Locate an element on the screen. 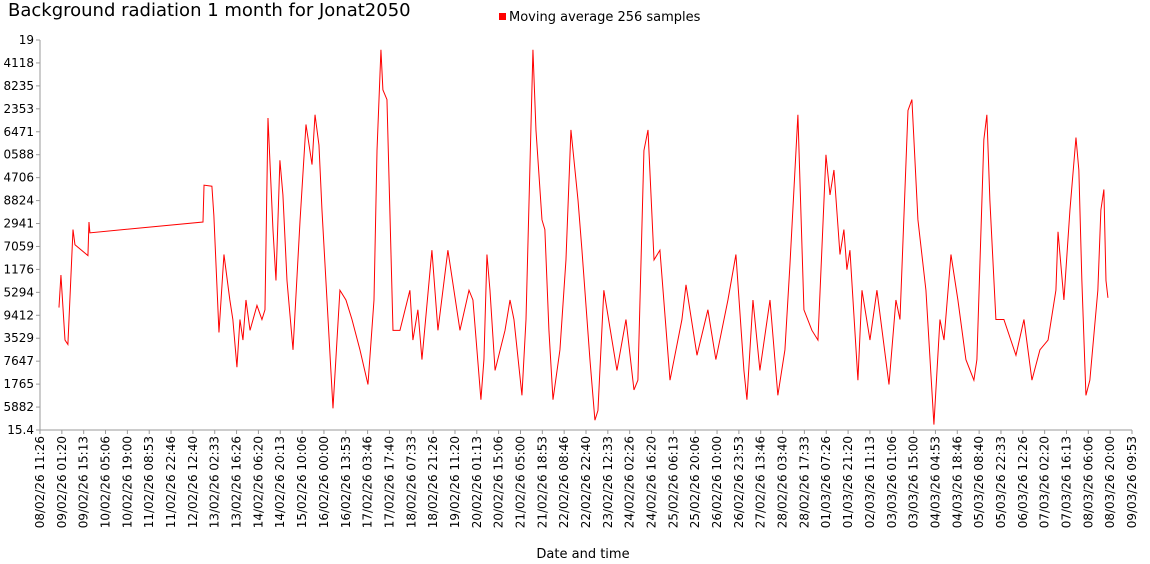 The width and height of the screenshot is (1150, 564). x-tick-label: 03/03/26 01:06 is located at coordinates (892, 482).